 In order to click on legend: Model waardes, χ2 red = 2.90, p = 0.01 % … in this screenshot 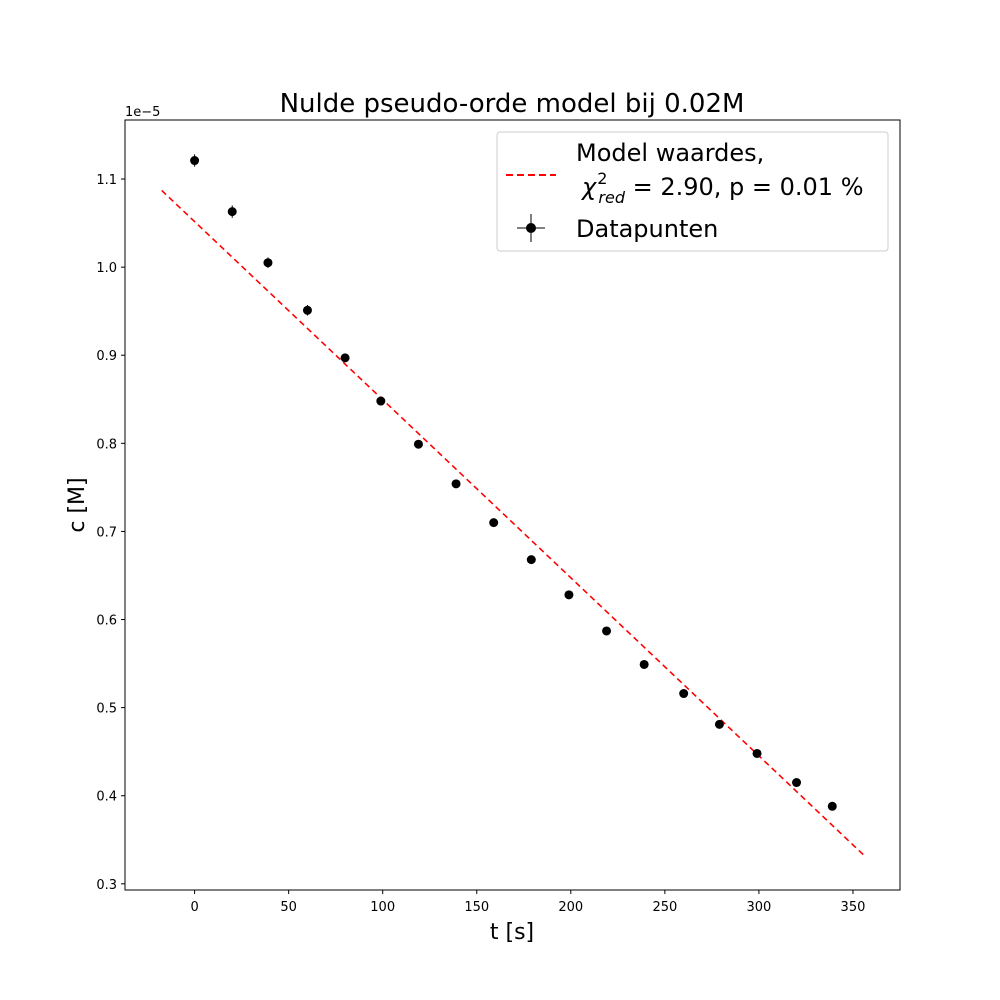, I will do `click(692, 191)`.